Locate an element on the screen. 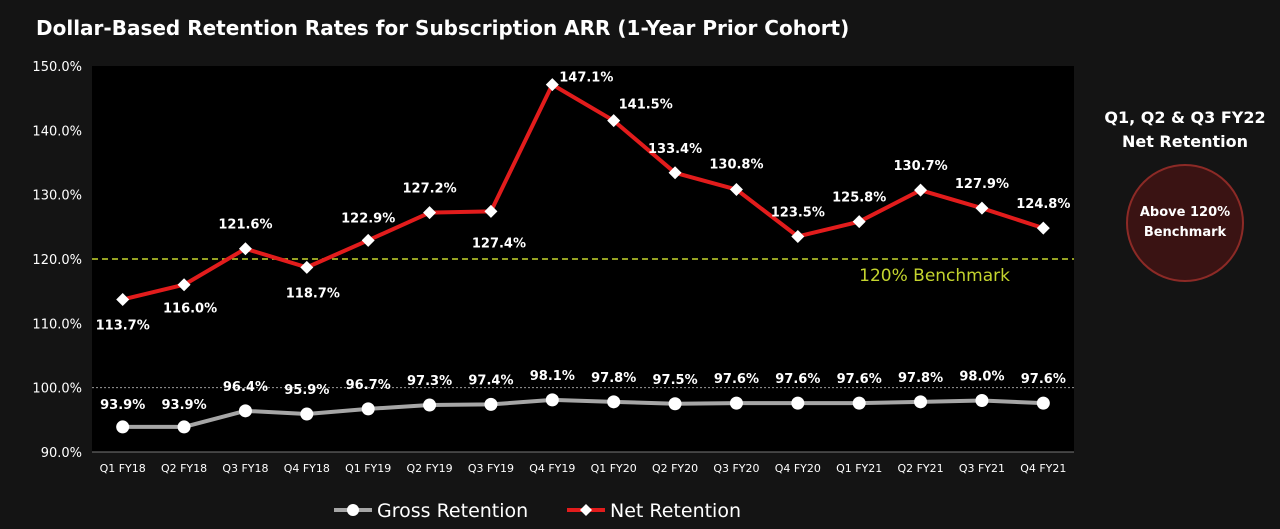 The image size is (1280, 529). net-retention-data-label: 147.1% is located at coordinates (586, 78).